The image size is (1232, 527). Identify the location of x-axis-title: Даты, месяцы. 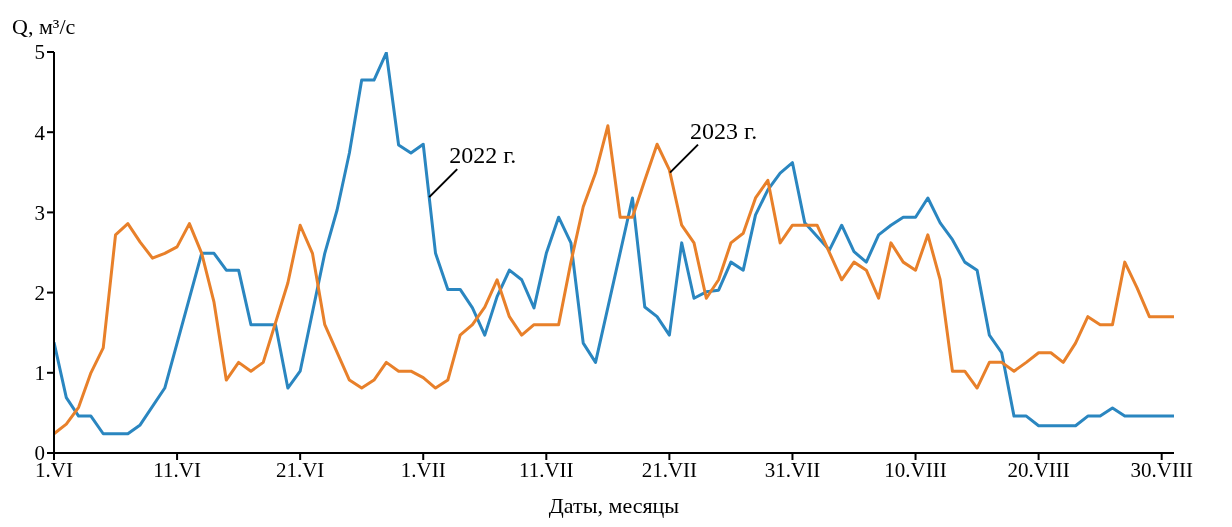
(614, 505).